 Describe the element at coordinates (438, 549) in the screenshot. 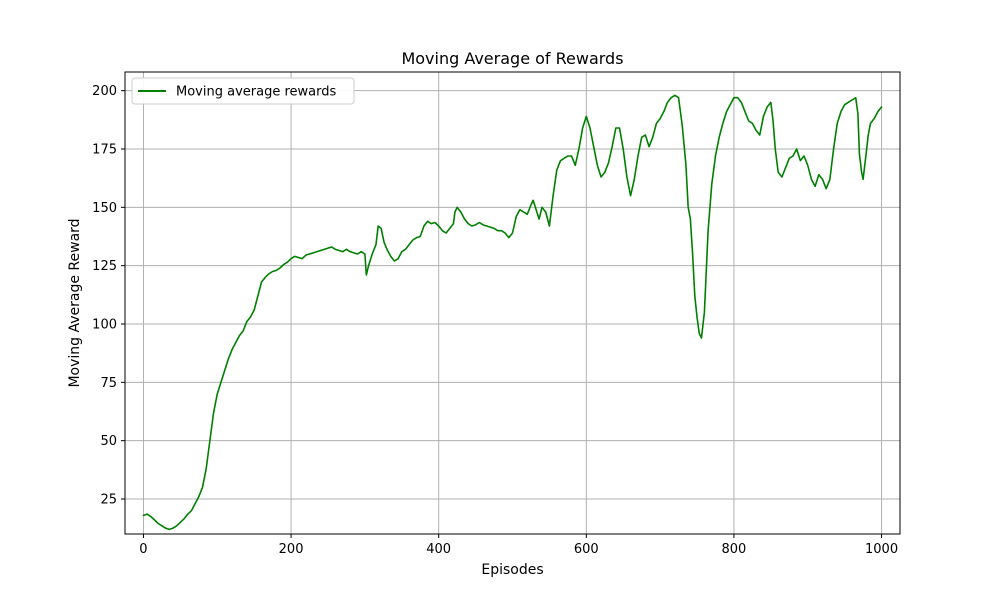

I see `x-tick-label: 400` at that location.